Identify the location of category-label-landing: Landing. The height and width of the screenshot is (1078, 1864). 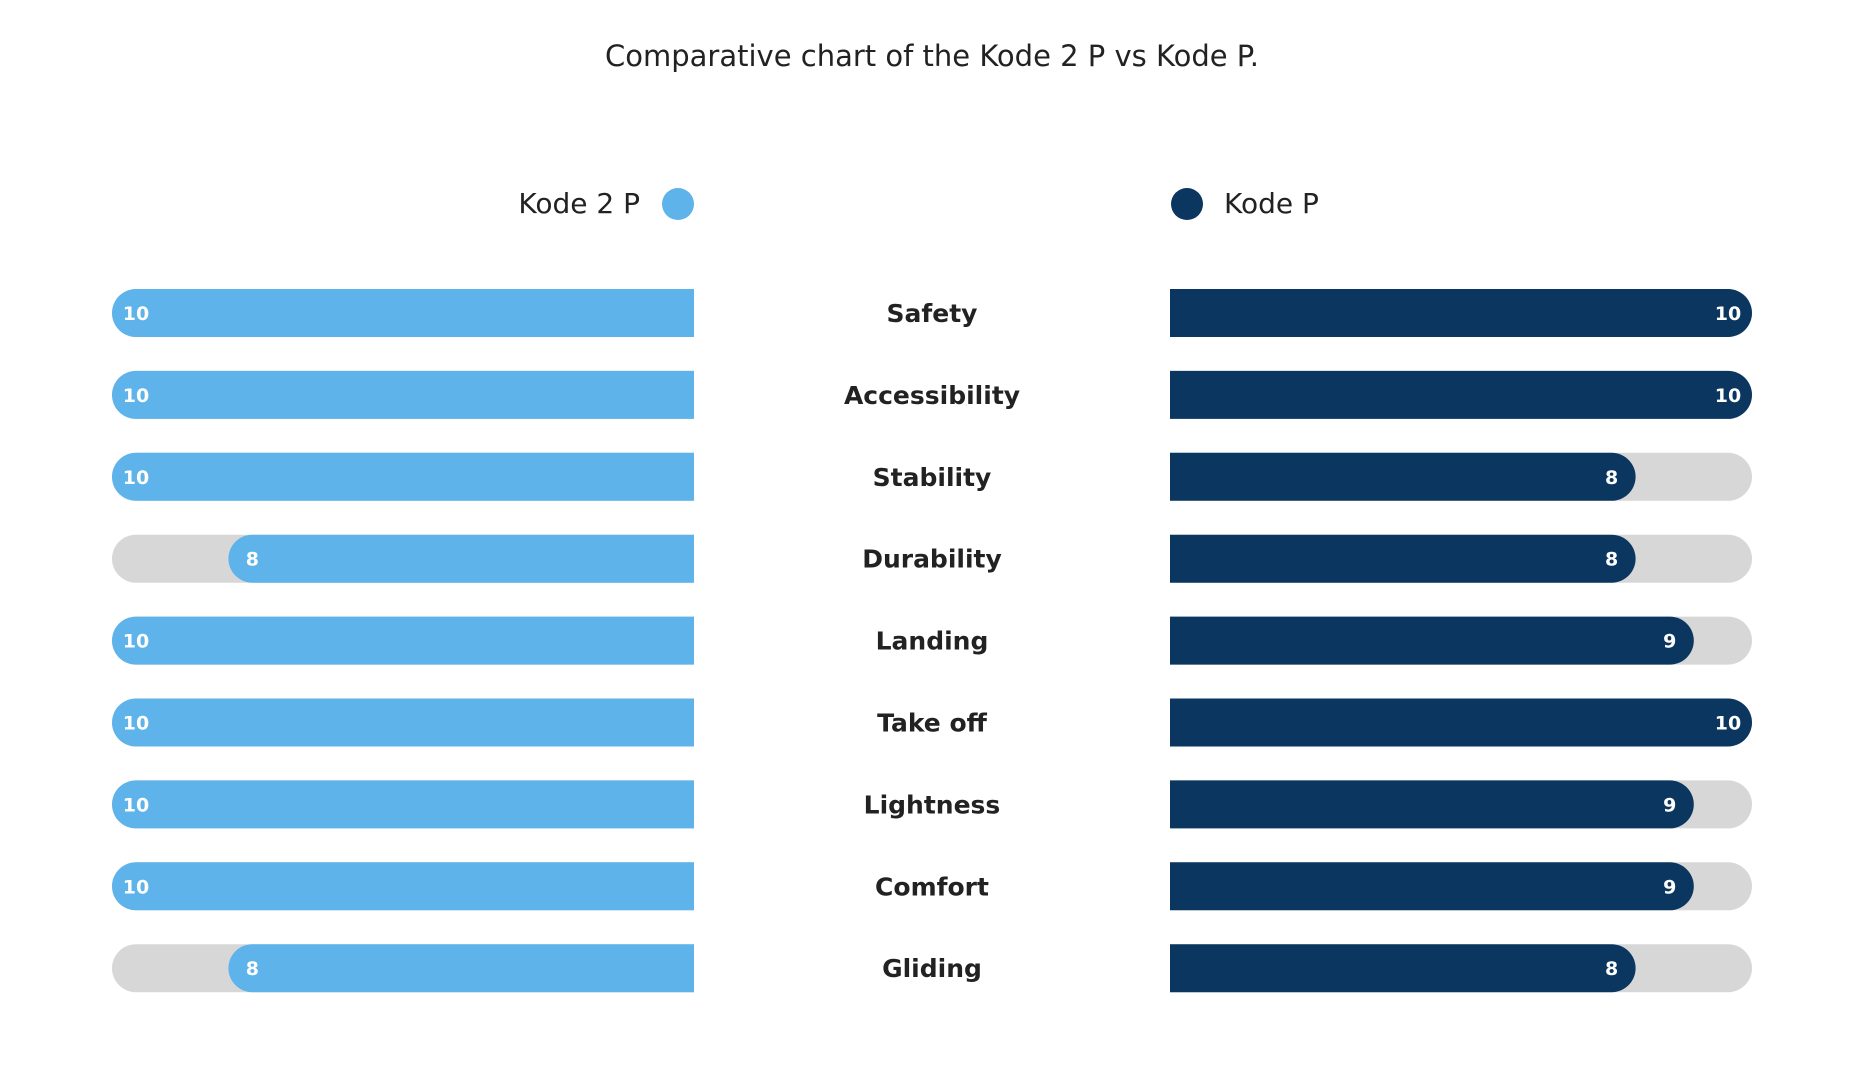
(932, 641).